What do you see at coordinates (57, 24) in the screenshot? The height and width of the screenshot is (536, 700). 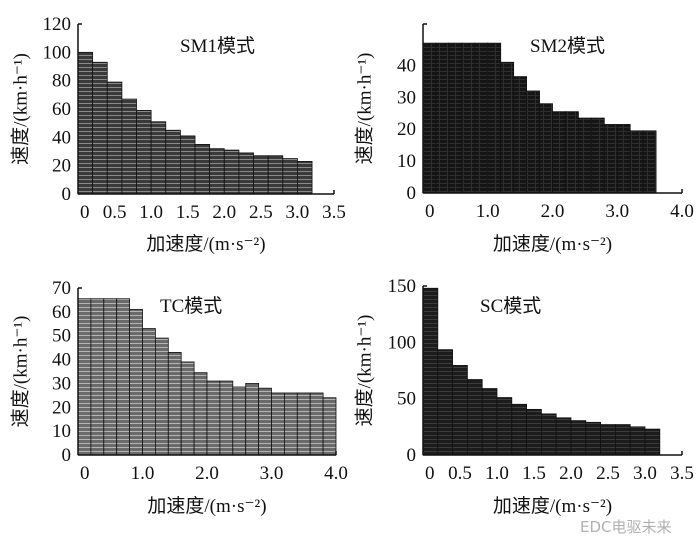 I see `y-tick-label: 120` at bounding box center [57, 24].